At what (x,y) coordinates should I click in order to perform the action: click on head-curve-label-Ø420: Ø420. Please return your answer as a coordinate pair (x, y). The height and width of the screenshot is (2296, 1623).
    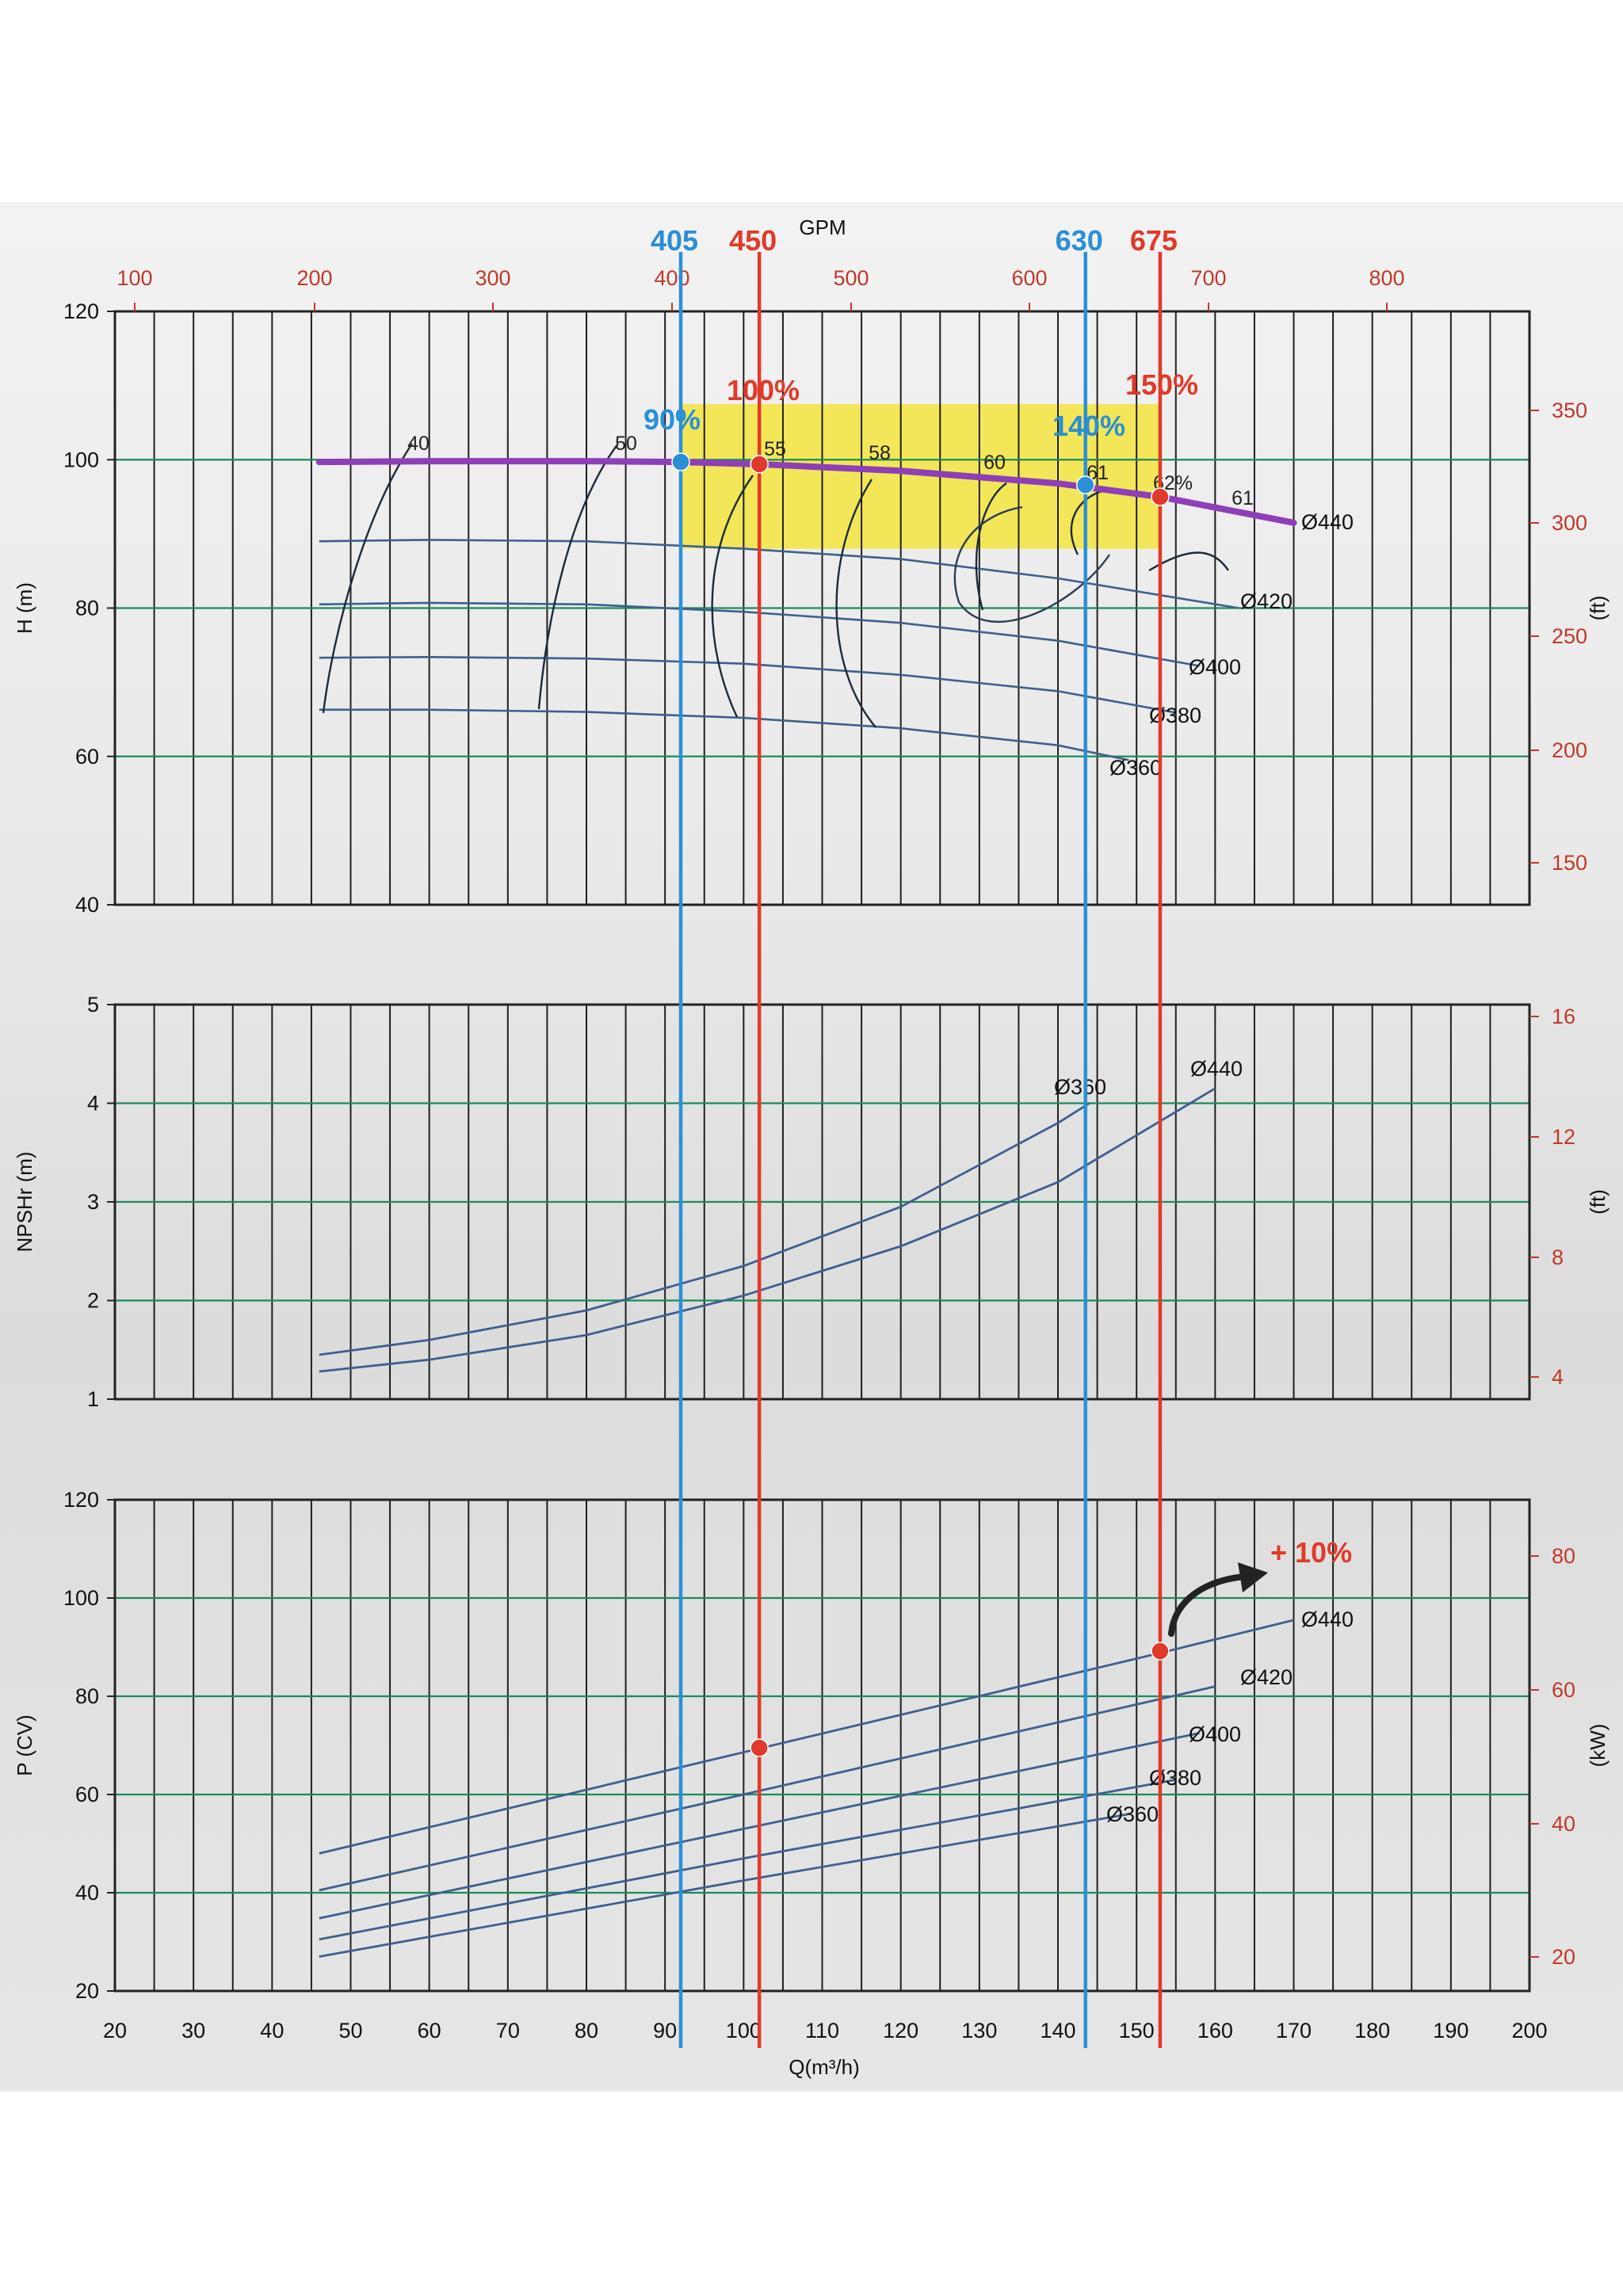
    Looking at the image, I should click on (1266, 601).